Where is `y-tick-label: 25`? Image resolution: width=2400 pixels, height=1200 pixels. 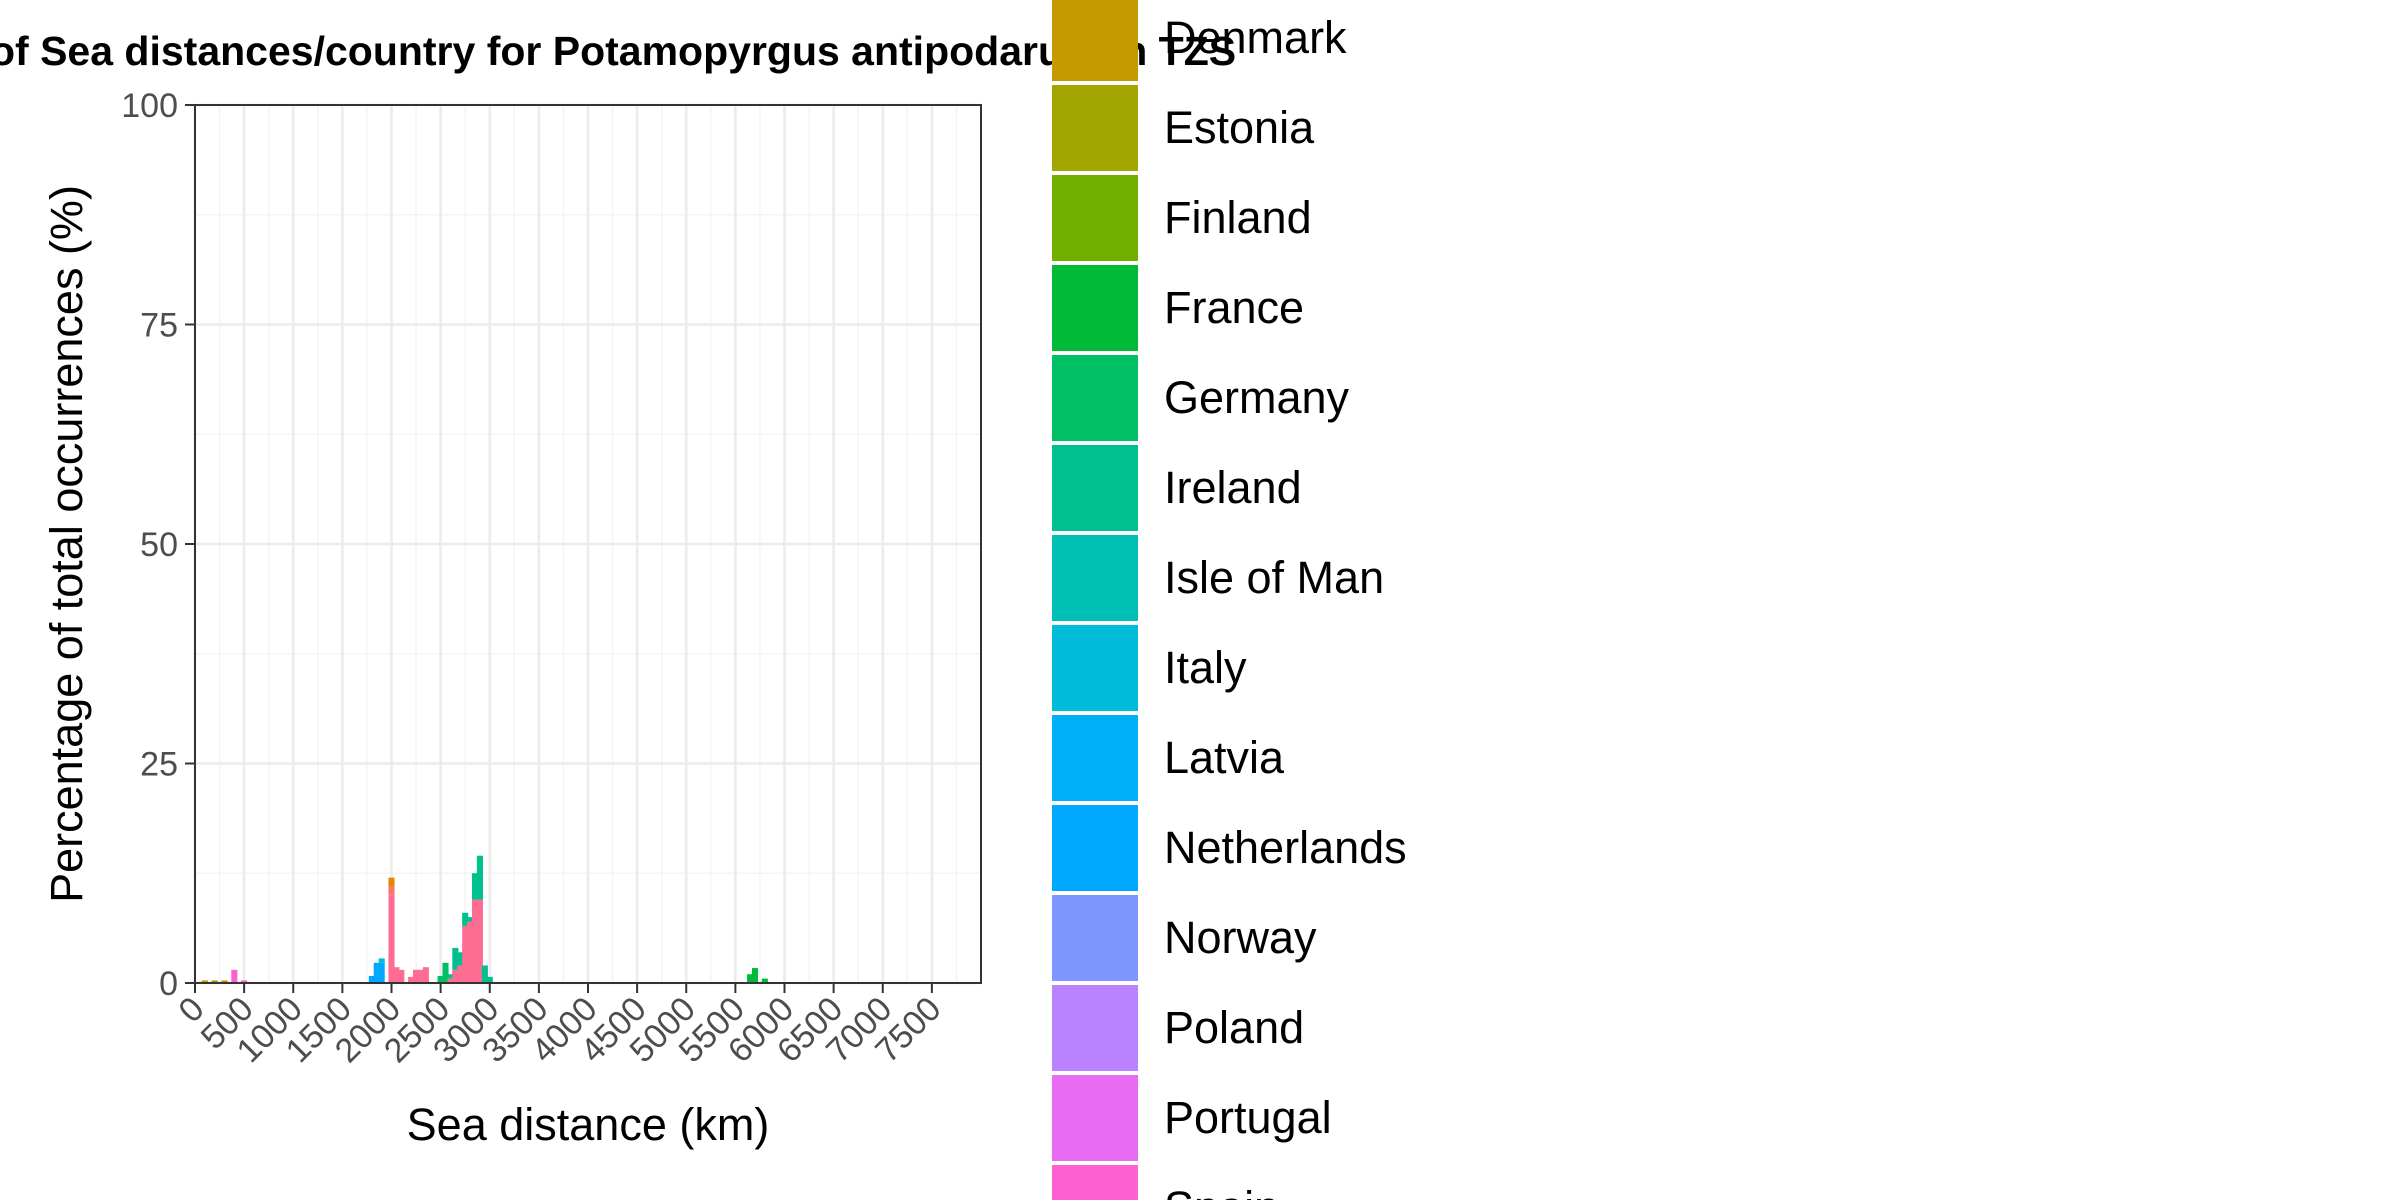
y-tick-label: 25 is located at coordinates (159, 765).